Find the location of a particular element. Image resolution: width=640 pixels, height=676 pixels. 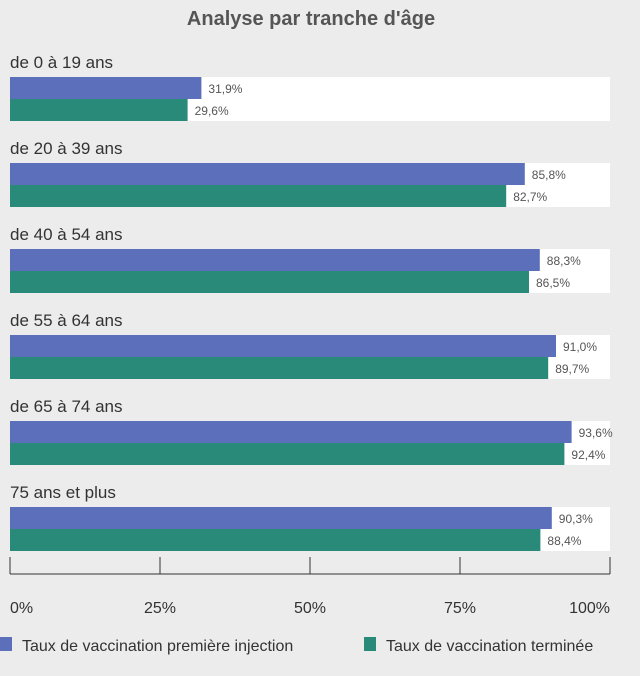

data-label: 88,3% is located at coordinates (564, 261).